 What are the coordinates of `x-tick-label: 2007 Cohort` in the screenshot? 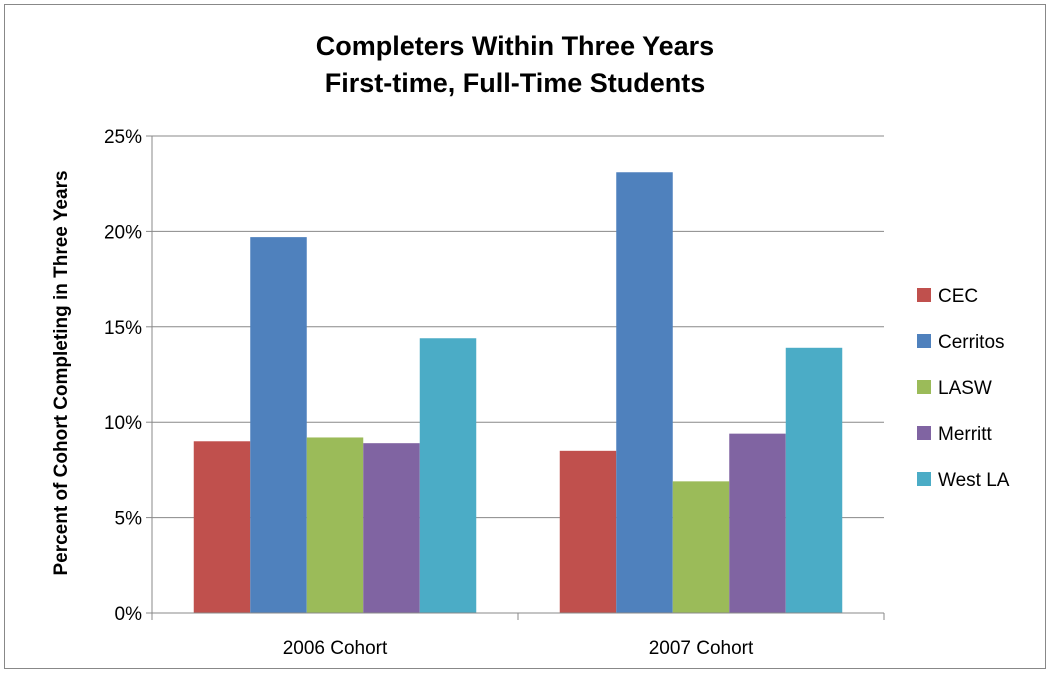 It's located at (701, 648).